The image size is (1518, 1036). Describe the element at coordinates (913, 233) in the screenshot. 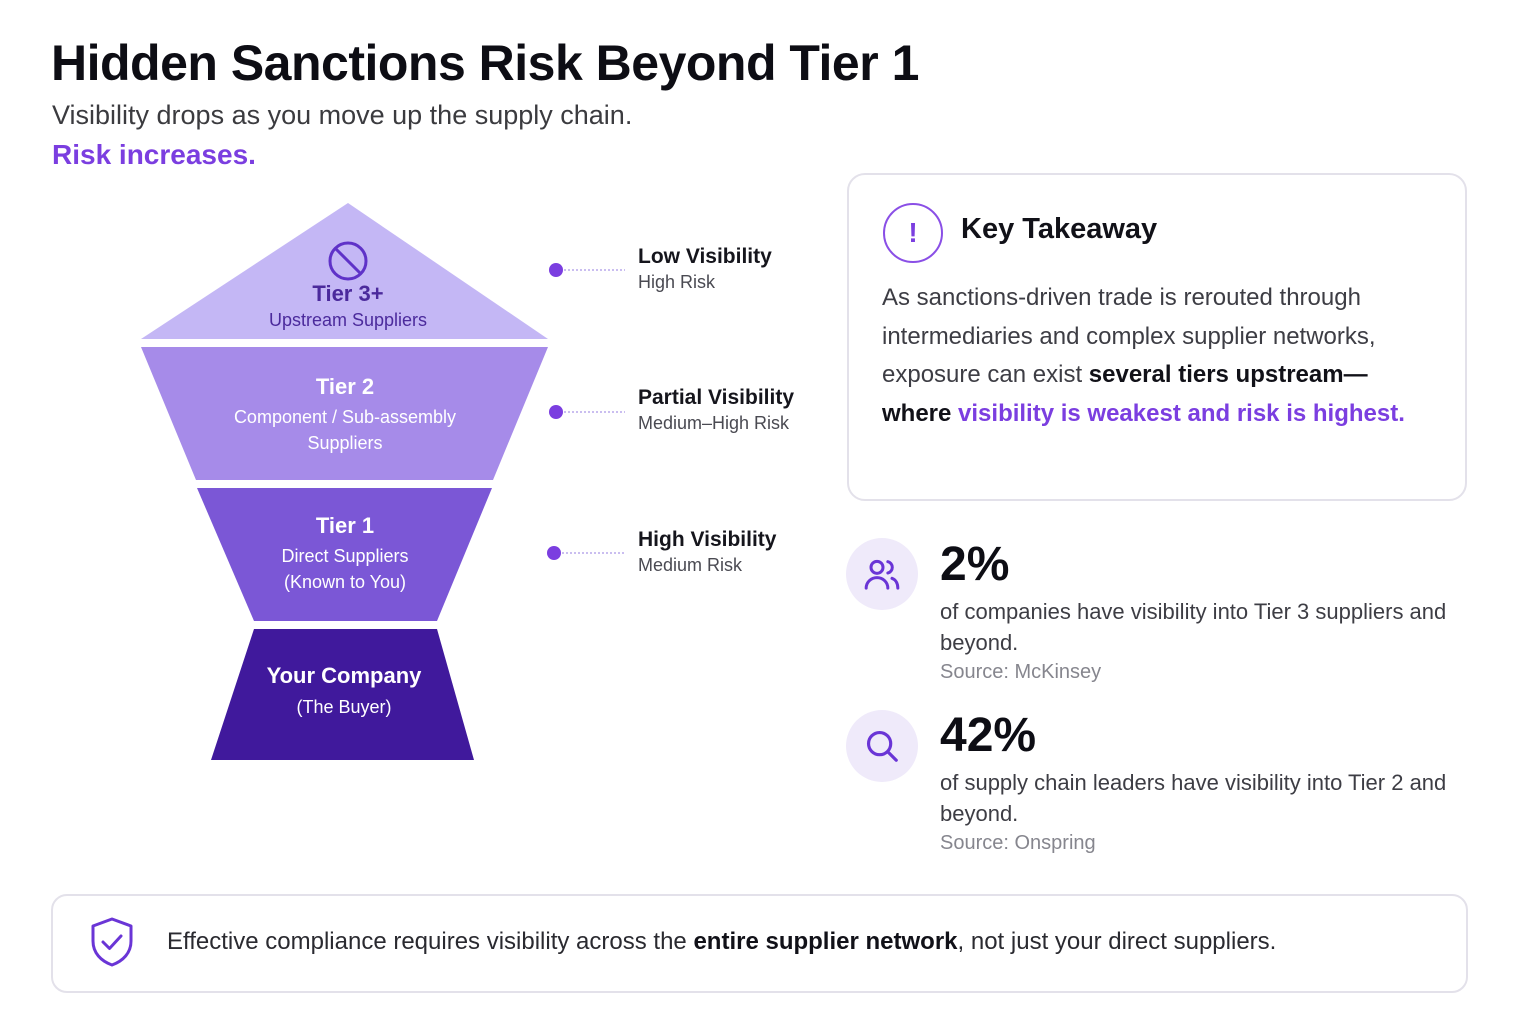

I see `exclamation-icon: !` at that location.